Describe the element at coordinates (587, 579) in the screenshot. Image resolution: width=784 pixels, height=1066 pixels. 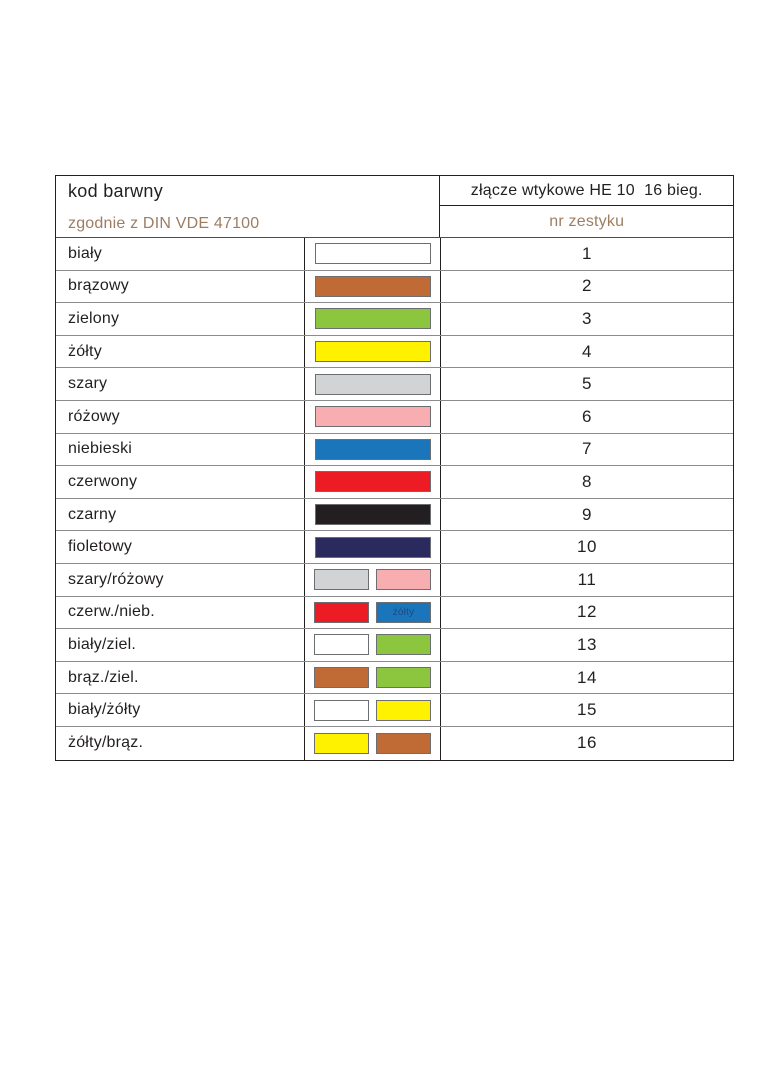
I see `contact-number-value: 11` at that location.